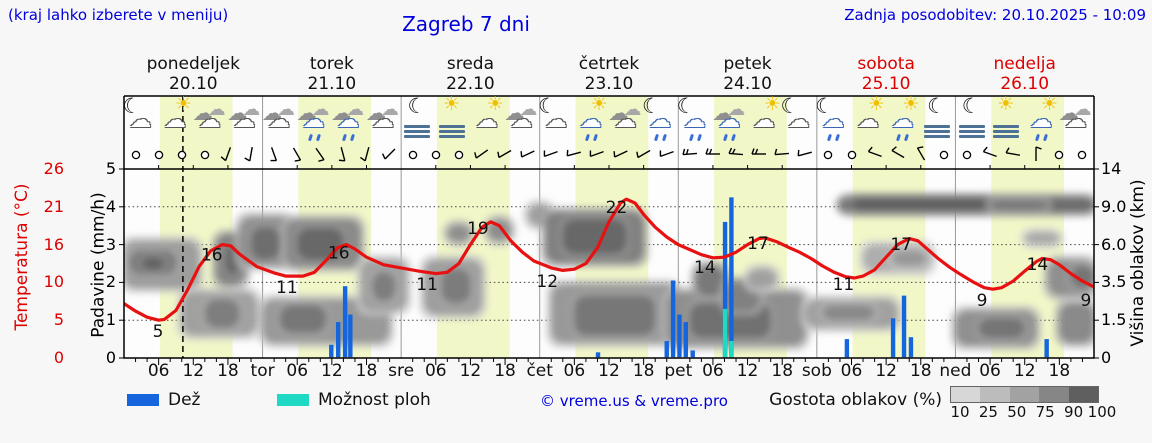  What do you see at coordinates (478, 229) in the screenshot?
I see `temp-value-label: 19` at bounding box center [478, 229].